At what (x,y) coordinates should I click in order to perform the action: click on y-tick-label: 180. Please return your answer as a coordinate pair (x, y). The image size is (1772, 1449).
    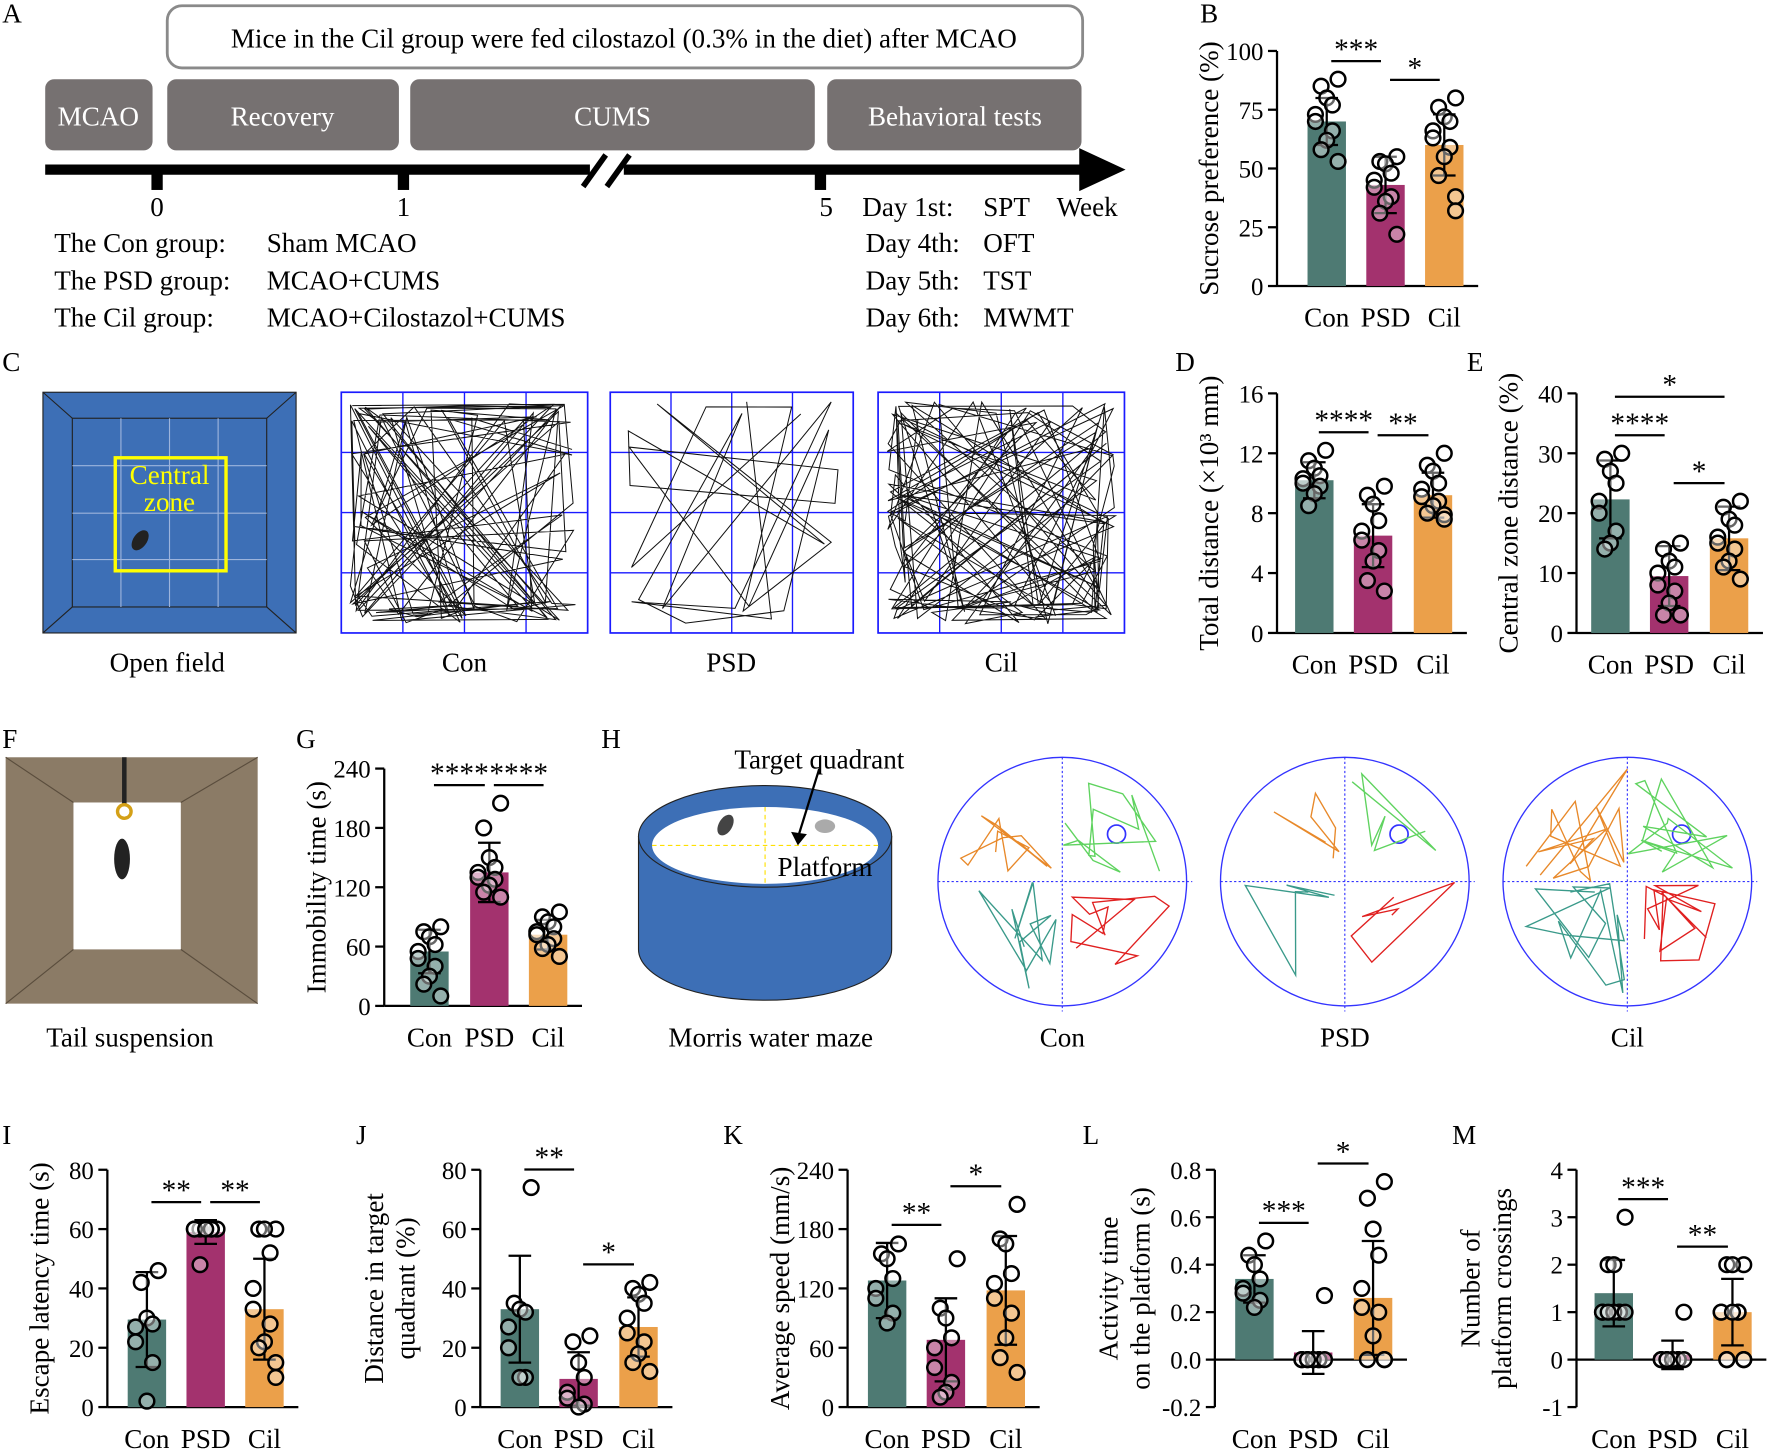
    Looking at the image, I should click on (815, 1230).